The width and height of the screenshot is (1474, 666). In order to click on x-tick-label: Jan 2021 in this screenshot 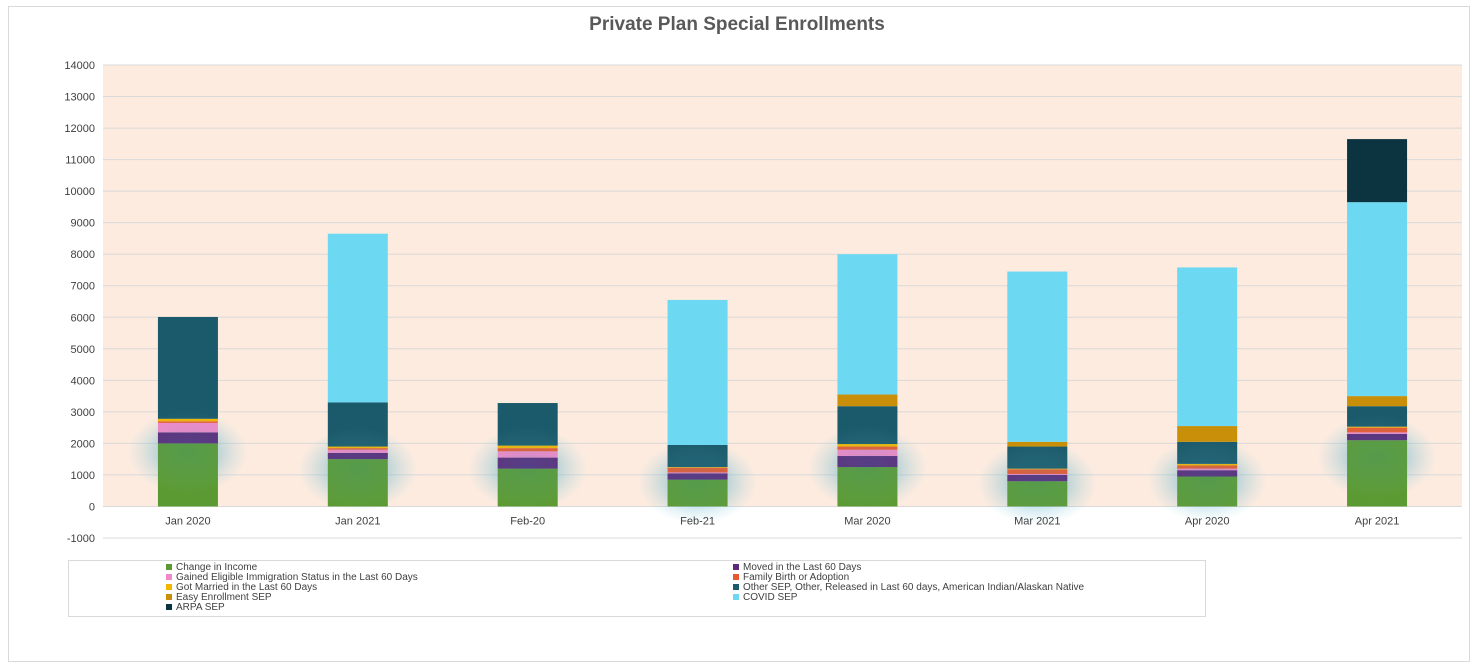, I will do `click(357, 521)`.